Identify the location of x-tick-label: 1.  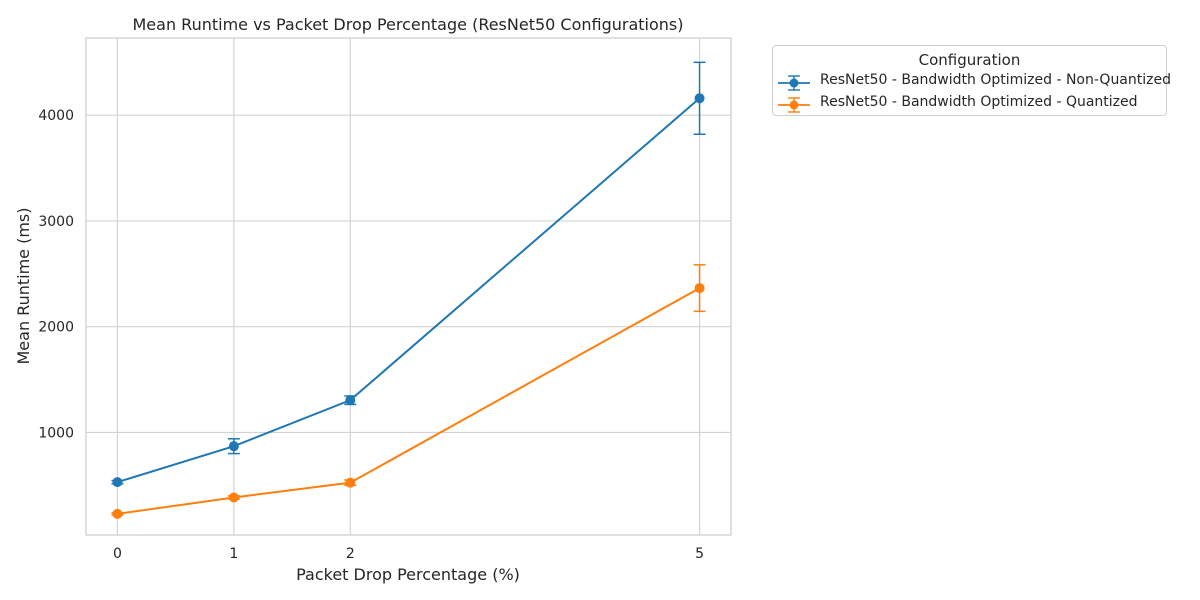
(233, 554).